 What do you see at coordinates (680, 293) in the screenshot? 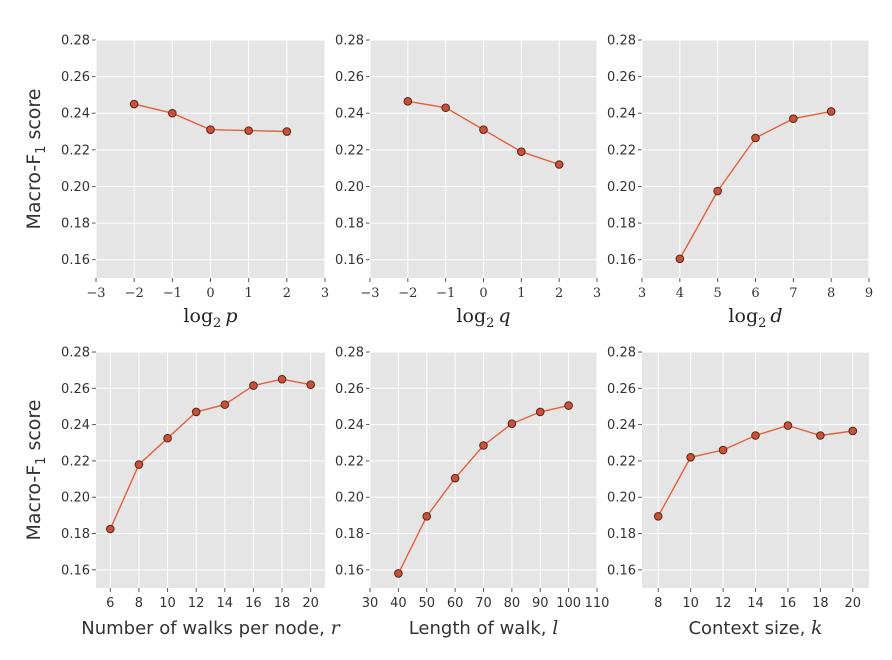
I see `x-tick-label: 4` at bounding box center [680, 293].